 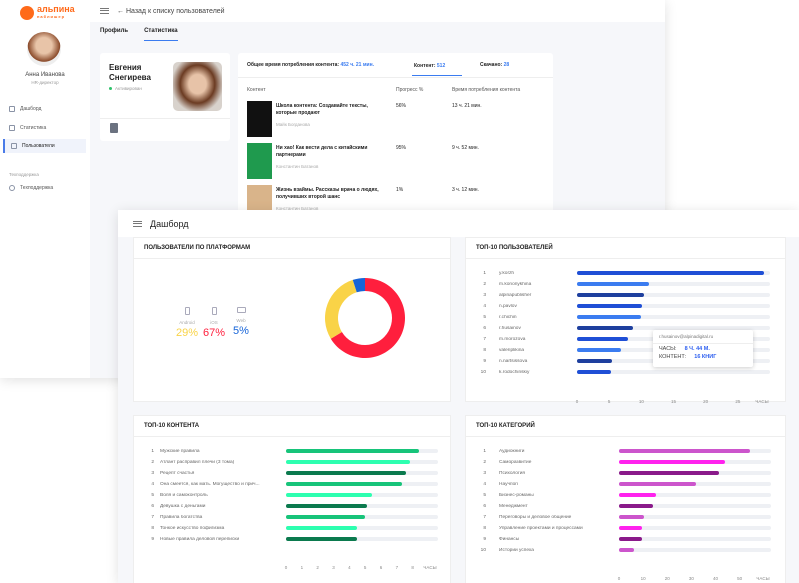 What do you see at coordinates (516, 495) in the screenshot?
I see `bar-label: Бизнес-романы` at bounding box center [516, 495].